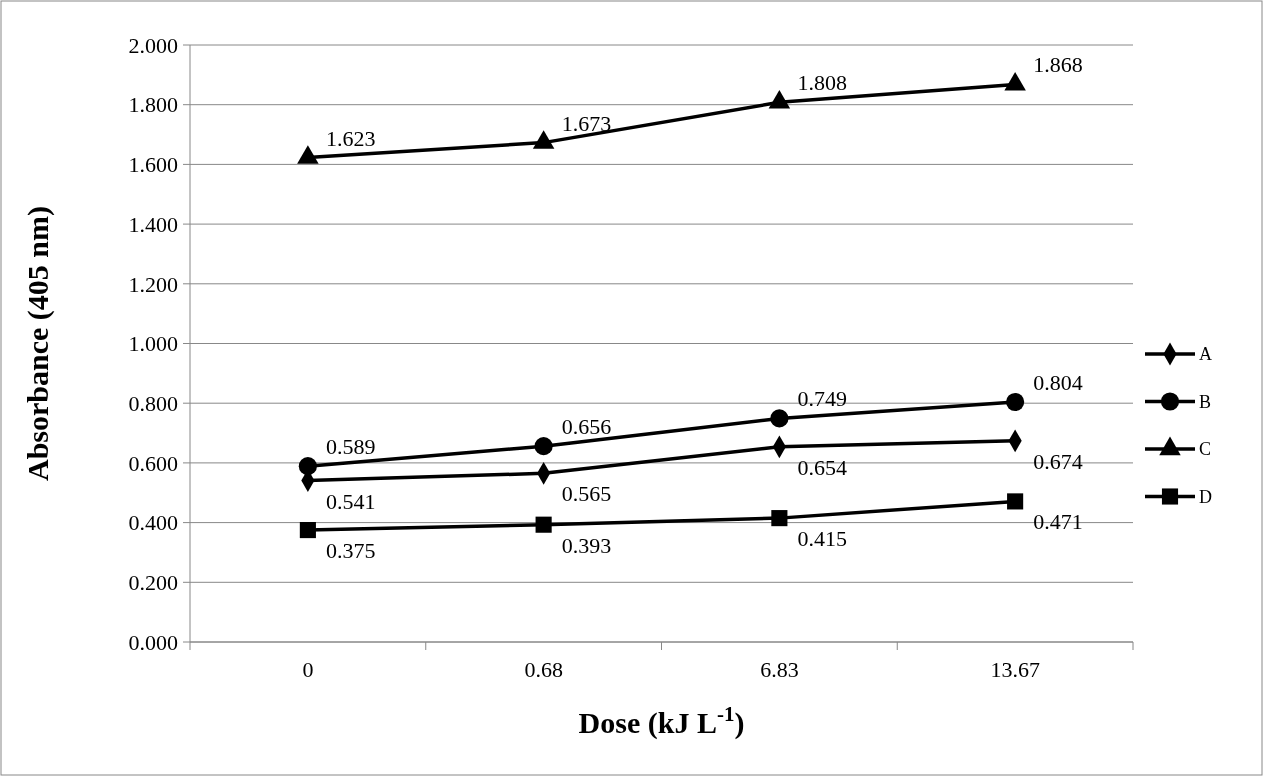 The width and height of the screenshot is (1263, 776). Describe the element at coordinates (153, 165) in the screenshot. I see `y-tick-label: 1.600` at that location.